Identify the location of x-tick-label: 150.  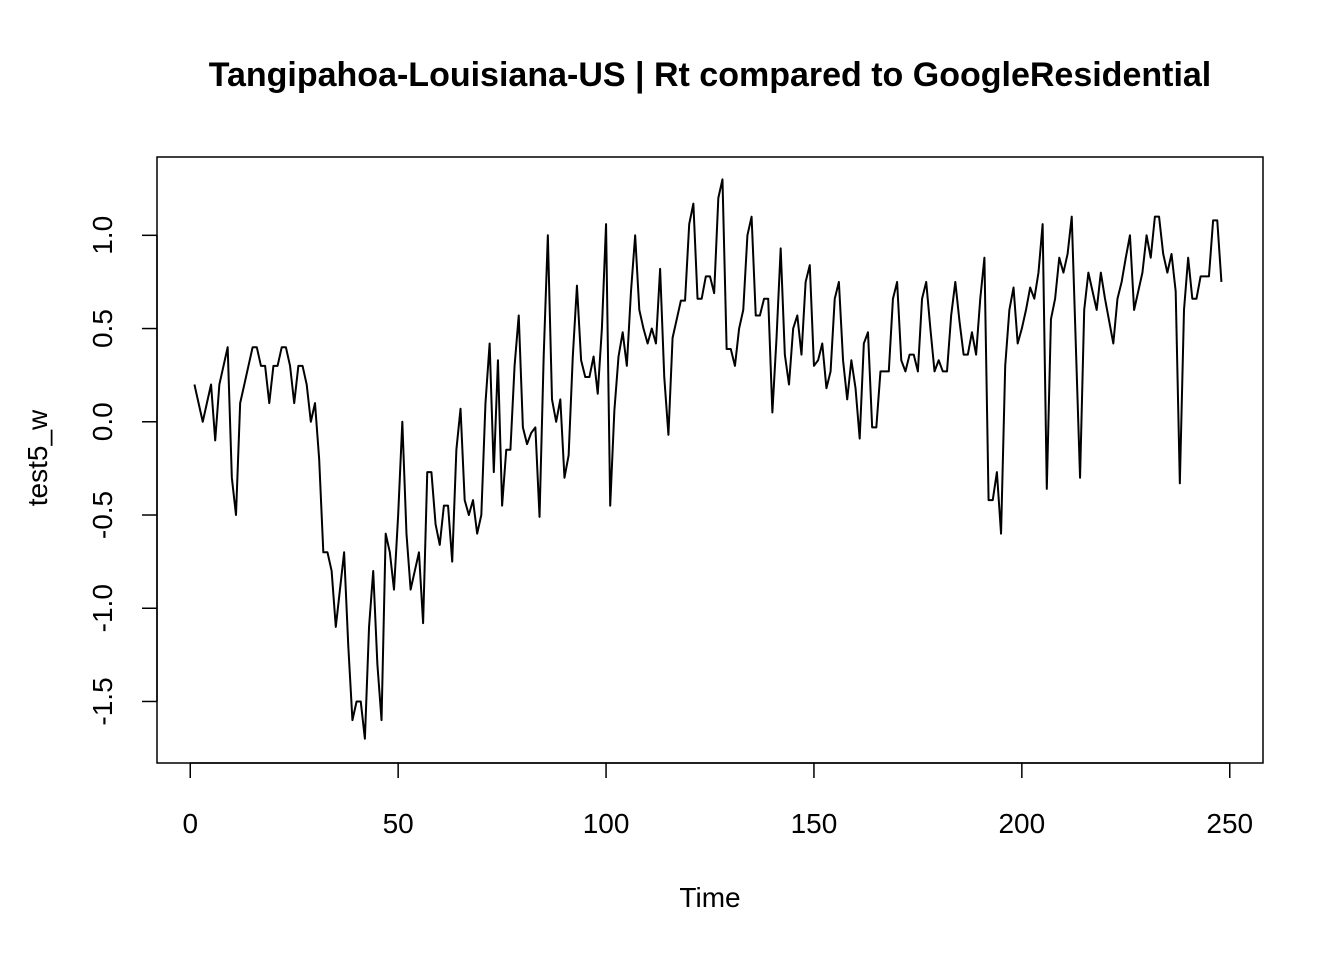
(814, 823).